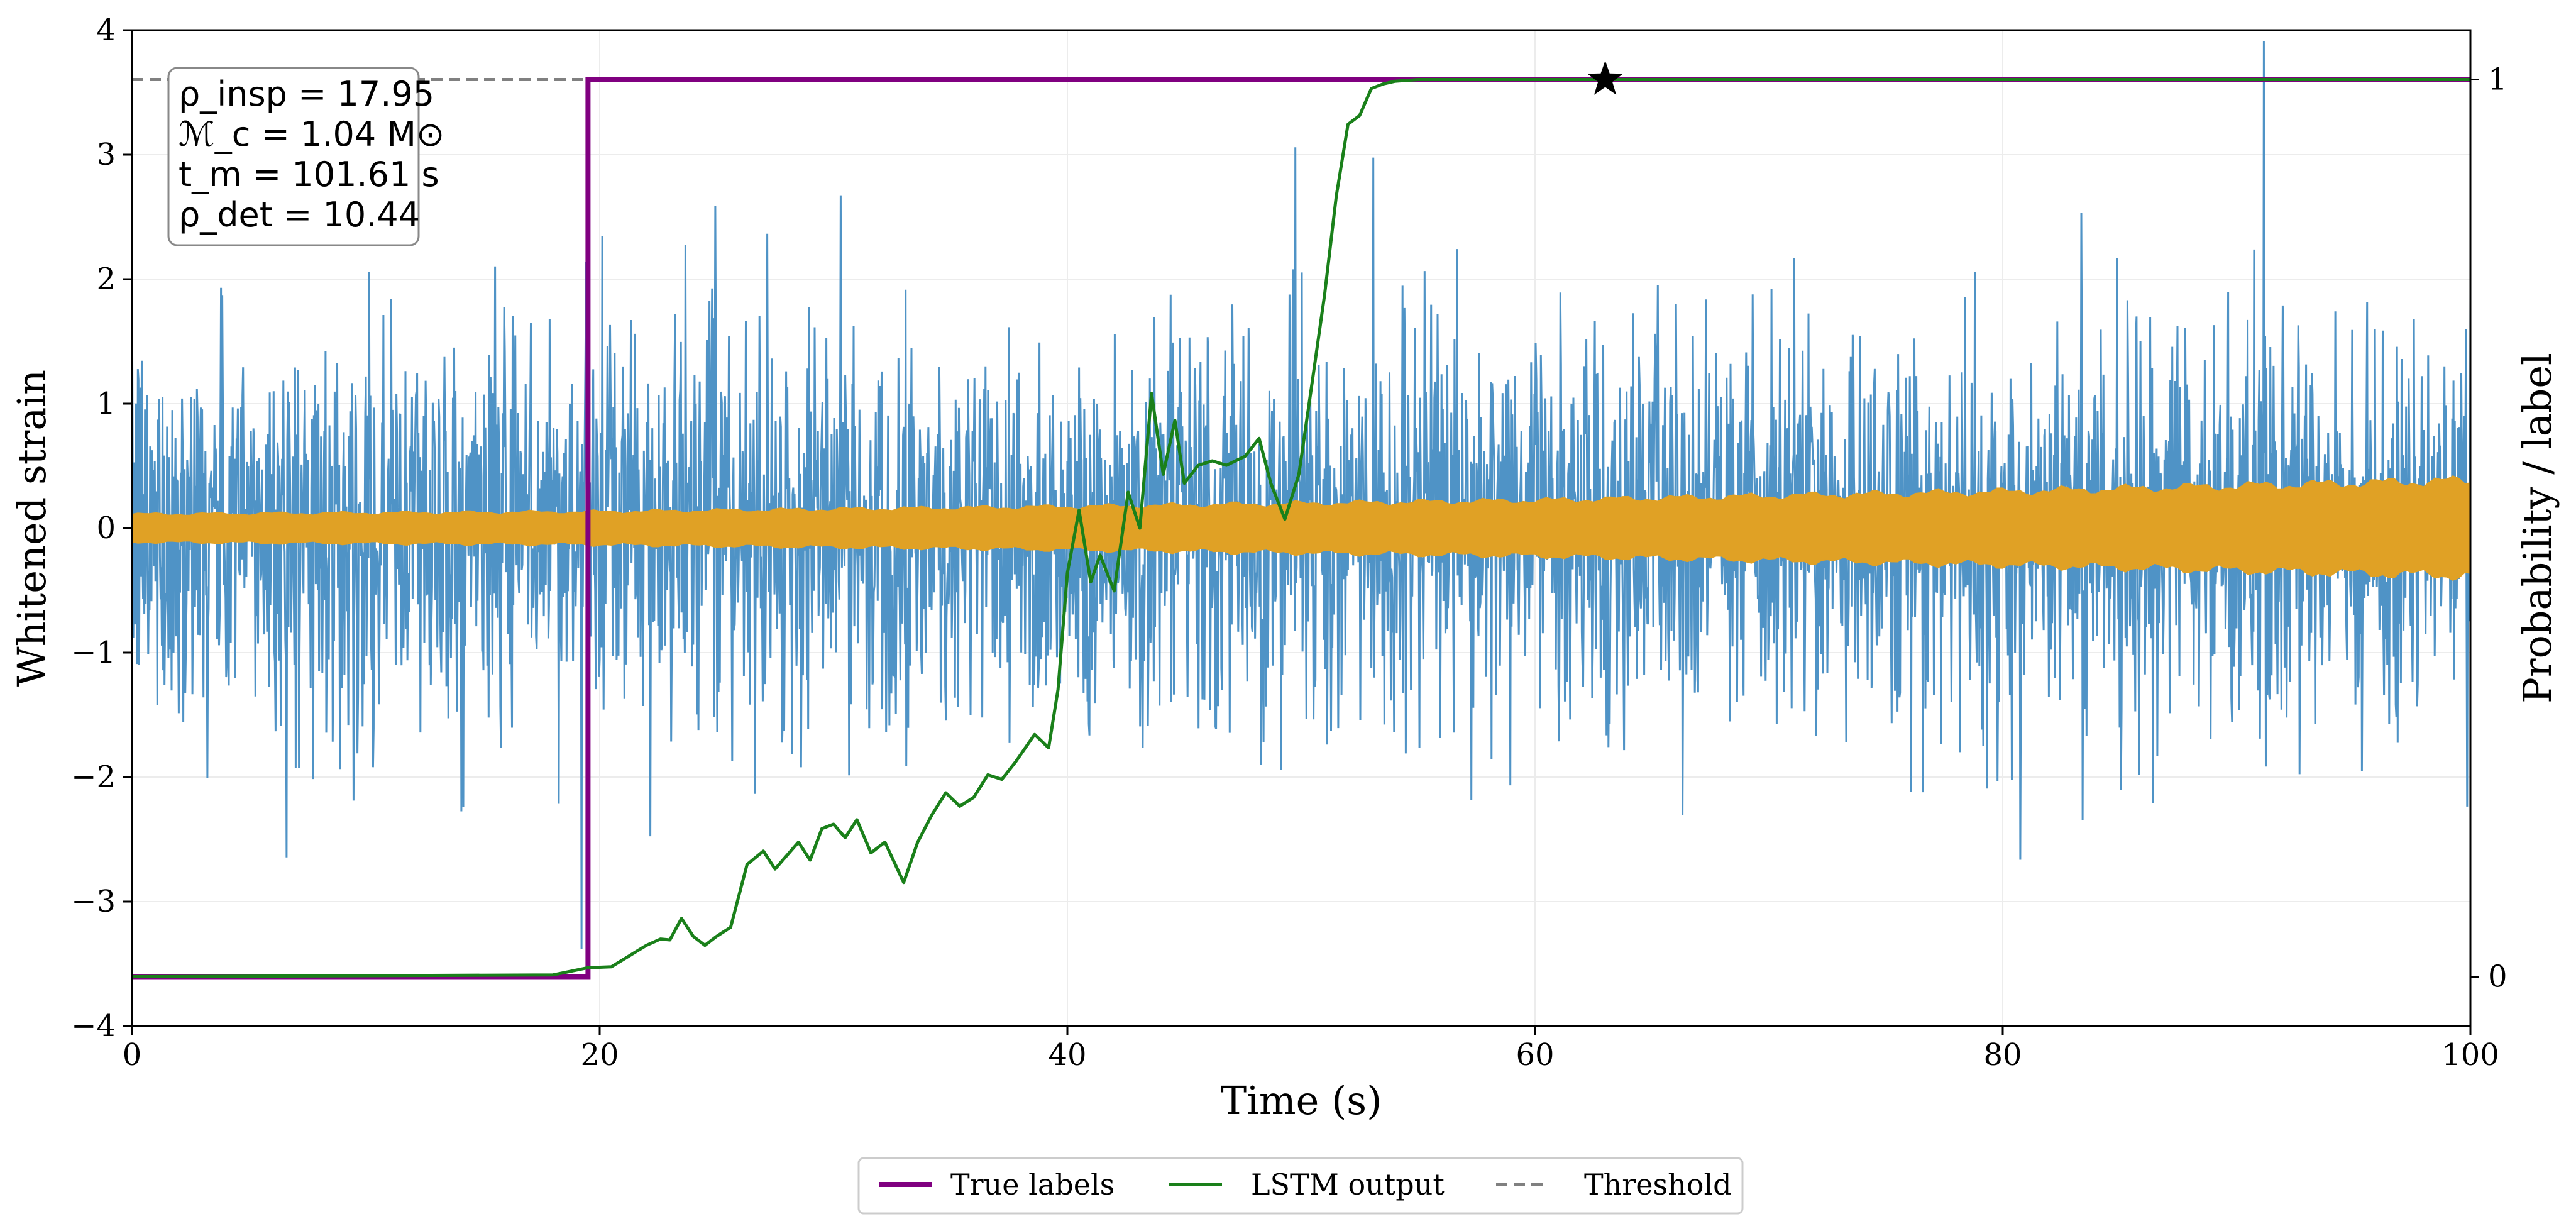 The height and width of the screenshot is (1231, 2576). Describe the element at coordinates (106, 528) in the screenshot. I see `y-left-tick-label-4: 0` at that location.